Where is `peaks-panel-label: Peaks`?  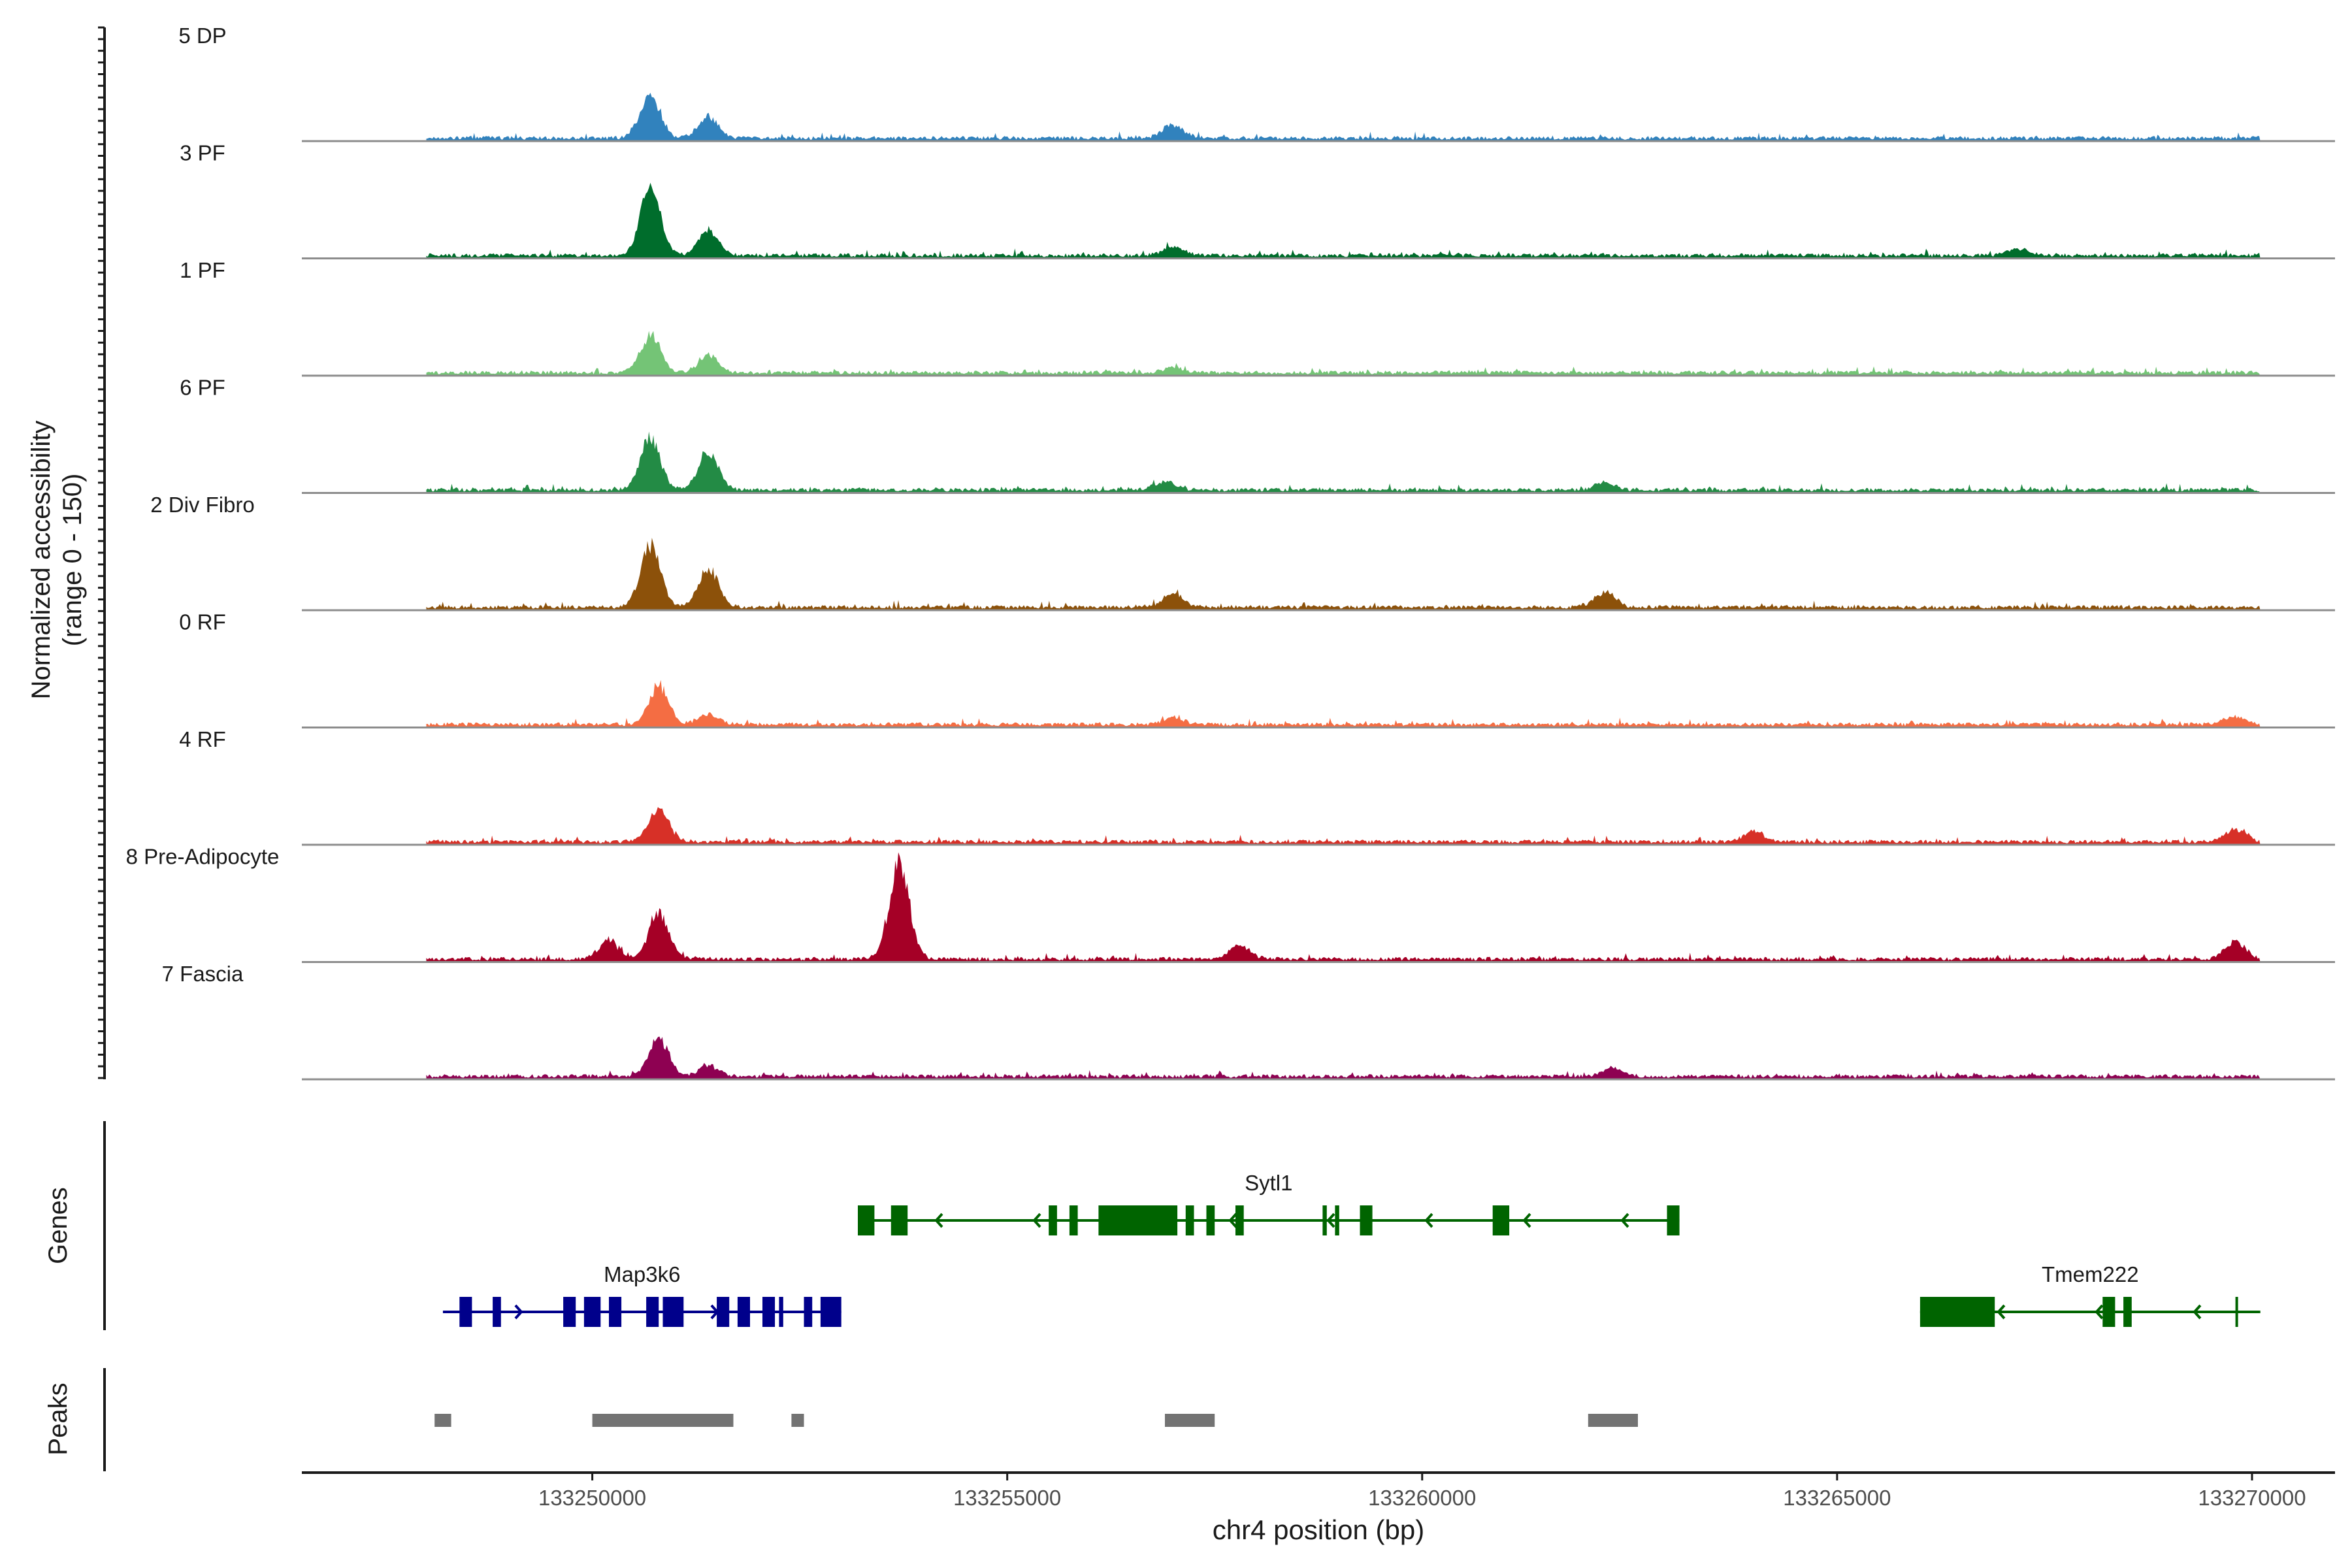
peaks-panel-label: Peaks is located at coordinates (58, 1418).